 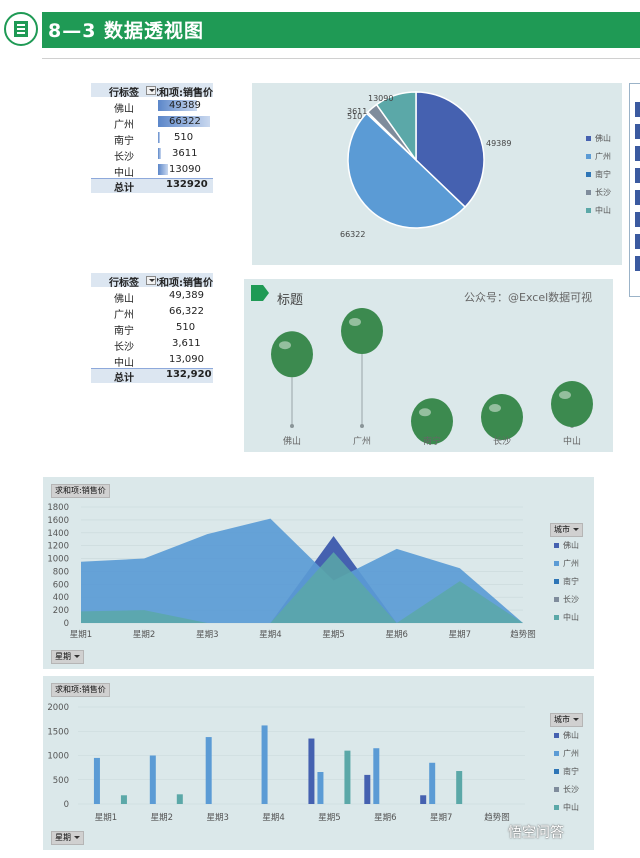 I want to click on pivot-row-value: 49,389, so click(x=186, y=295).